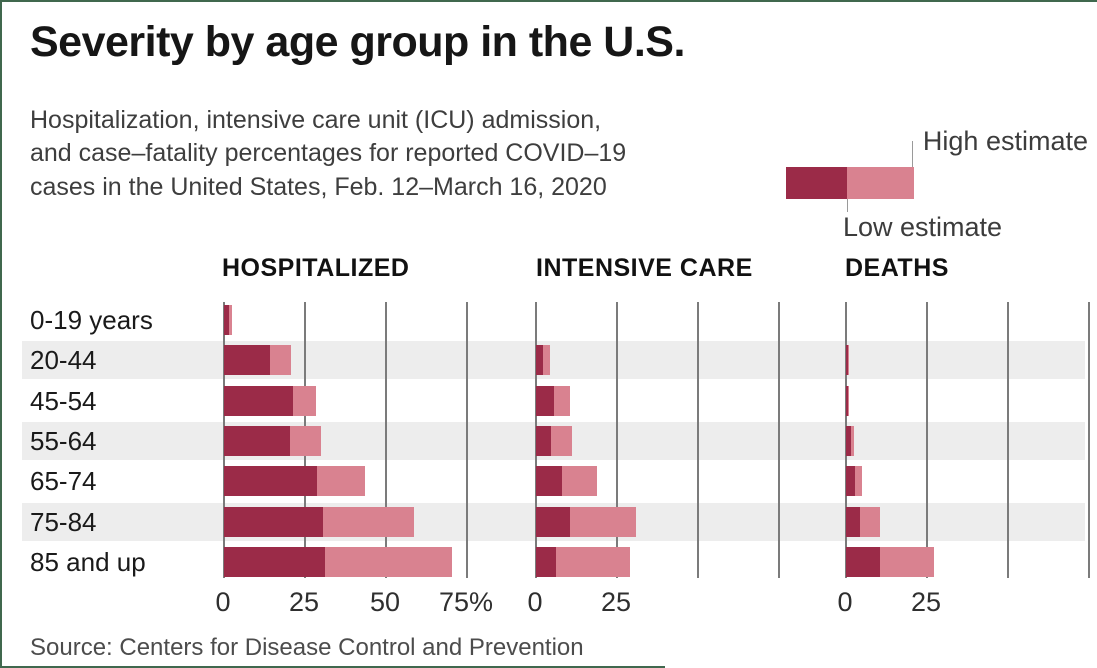  I want to click on frame-border-top, so click(548, 1).